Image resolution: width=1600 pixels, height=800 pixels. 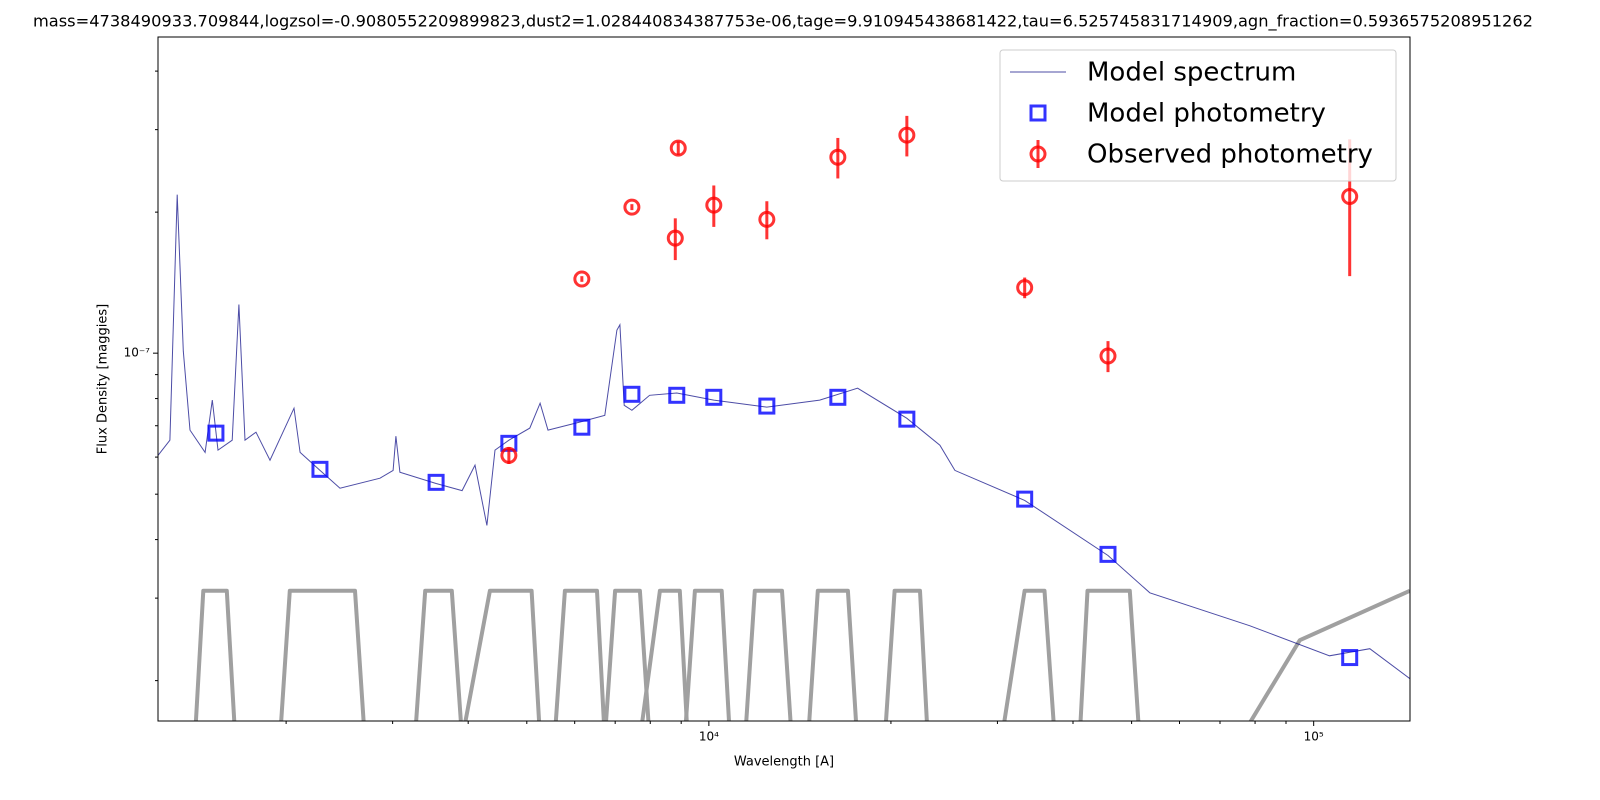 I want to click on legend-box, so click(x=1198, y=115).